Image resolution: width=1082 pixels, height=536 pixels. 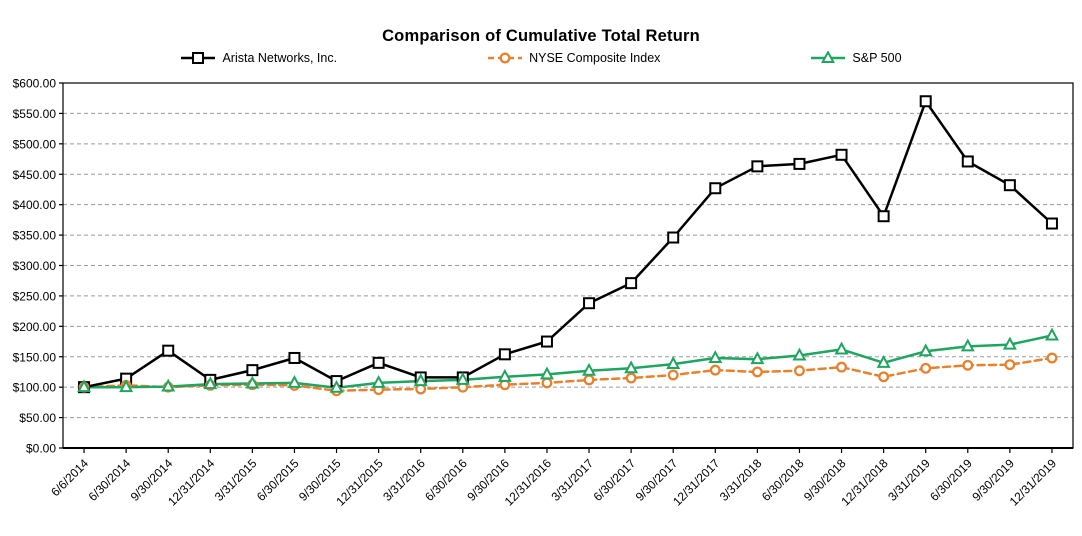 I want to click on y-tick-label: $100.00, so click(x=35, y=388).